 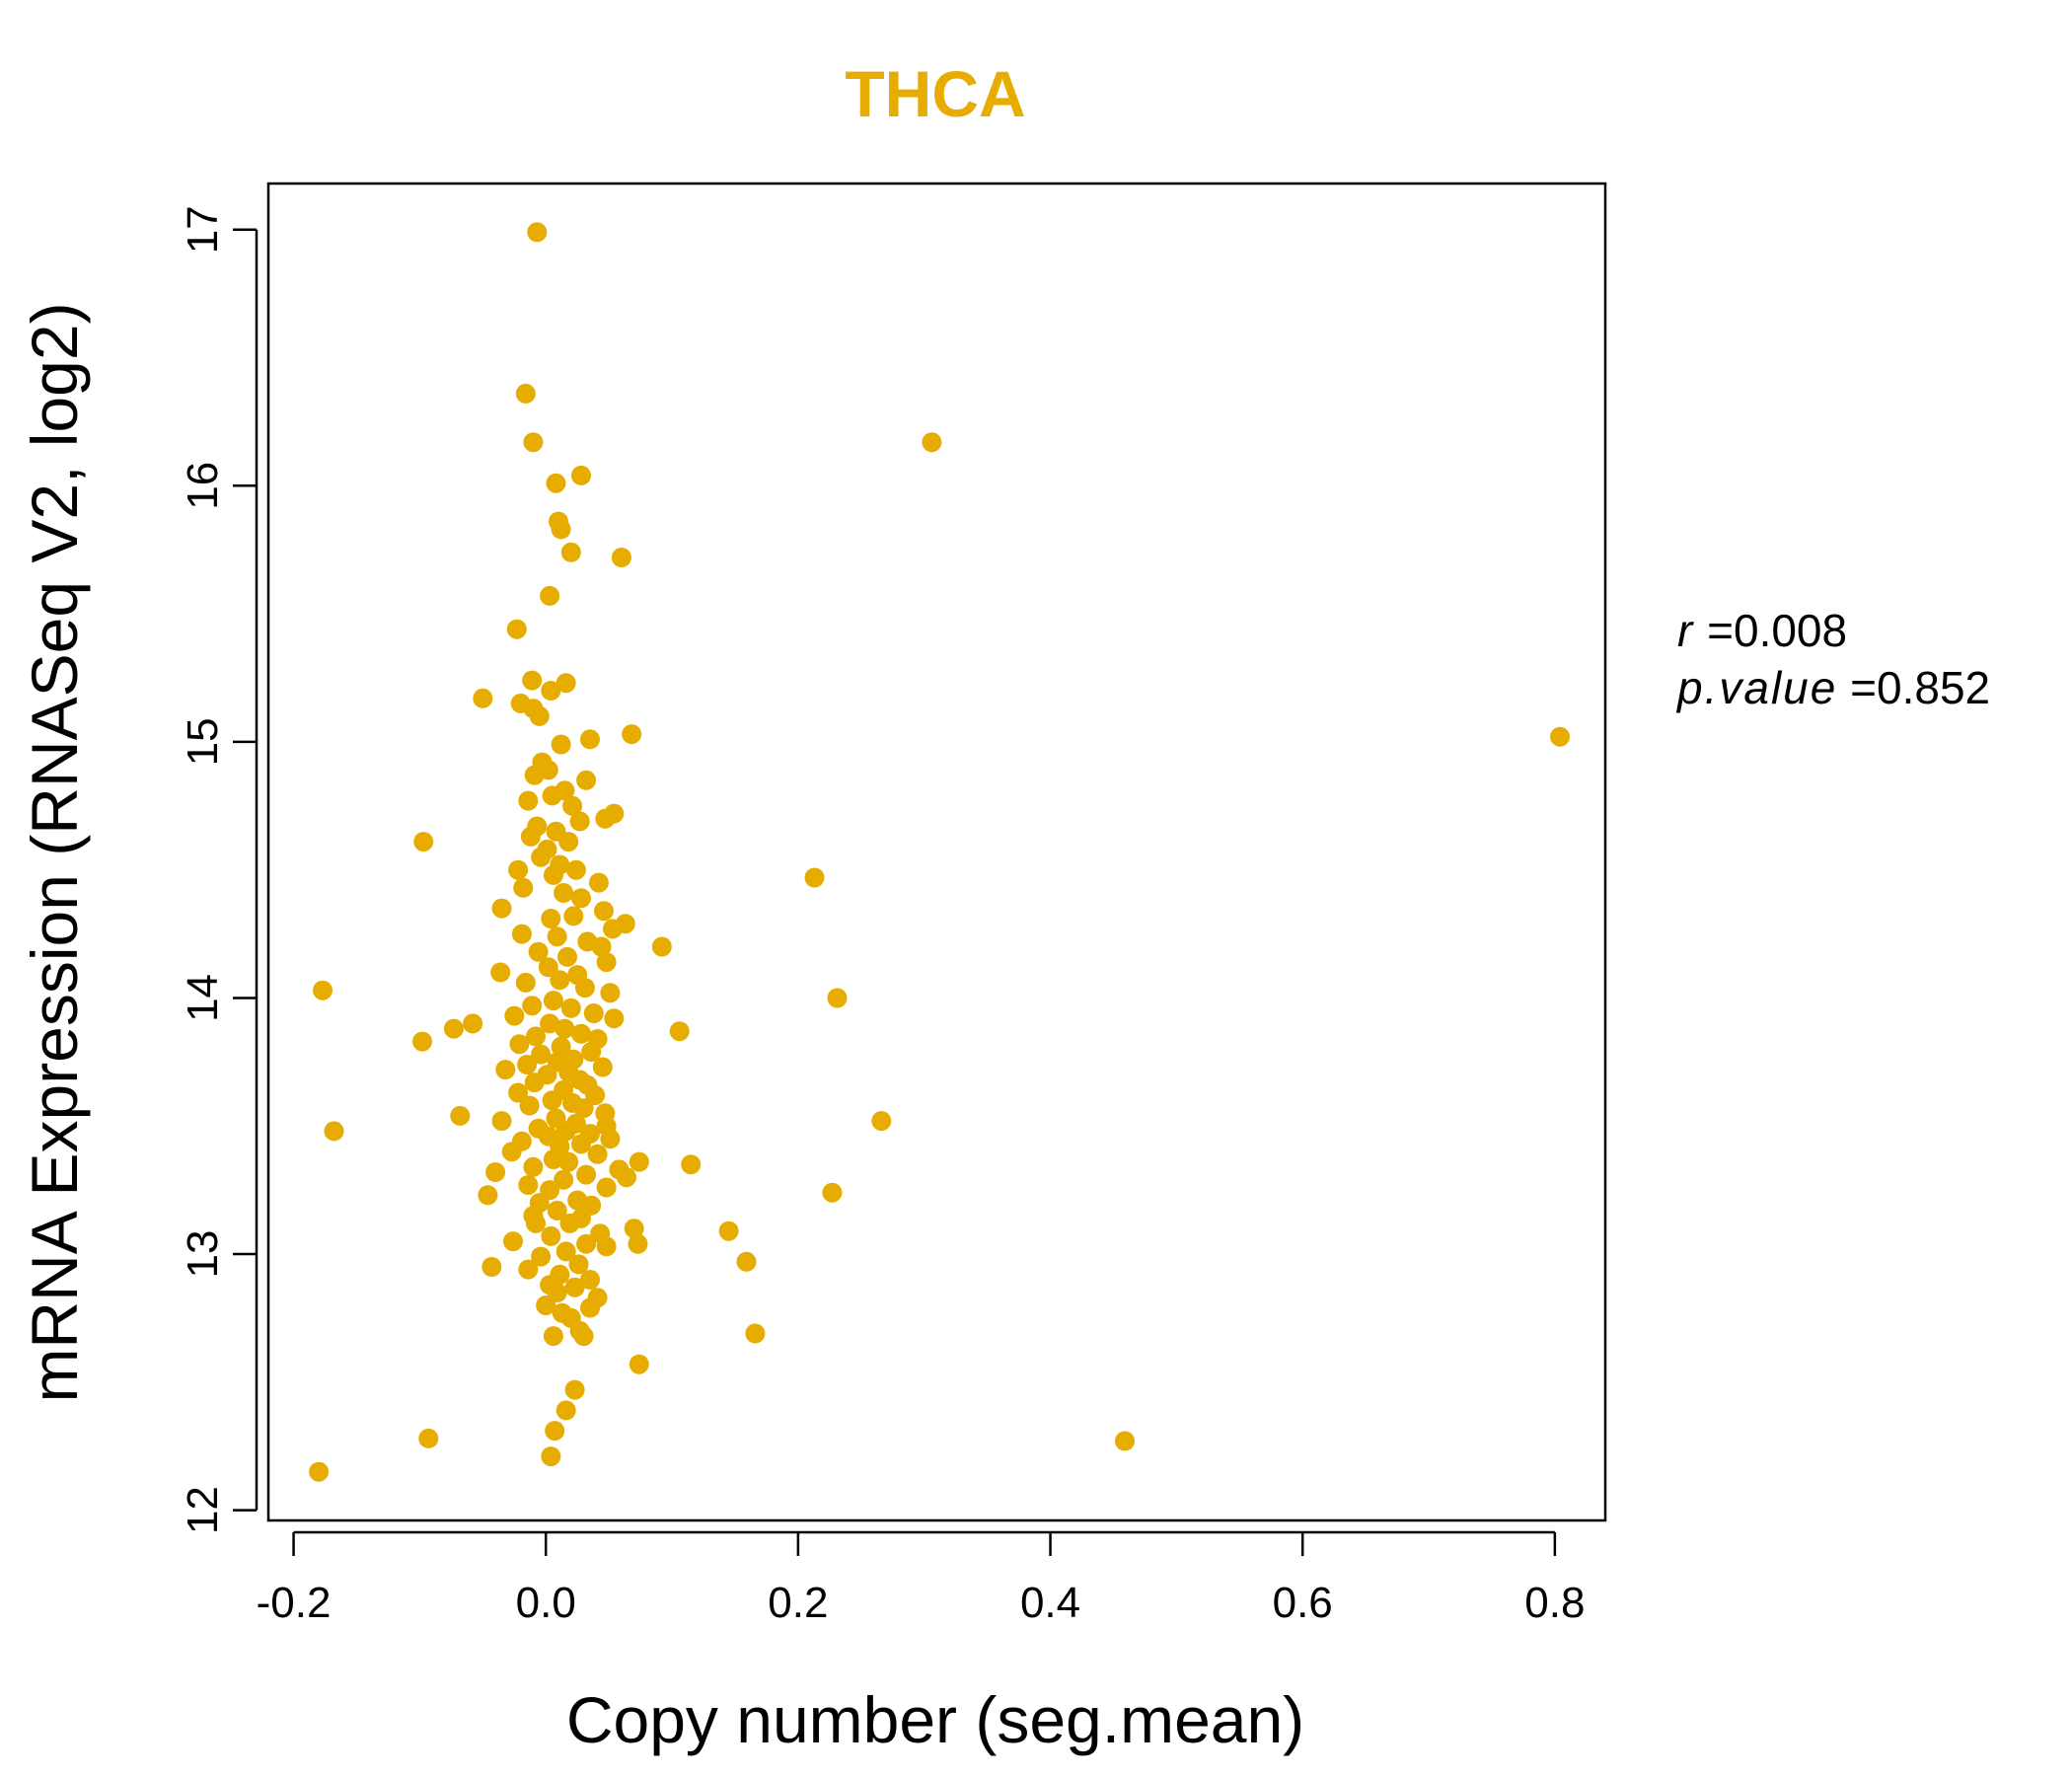 What do you see at coordinates (203, 742) in the screenshot?
I see `y-tick-label-3: 15` at bounding box center [203, 742].